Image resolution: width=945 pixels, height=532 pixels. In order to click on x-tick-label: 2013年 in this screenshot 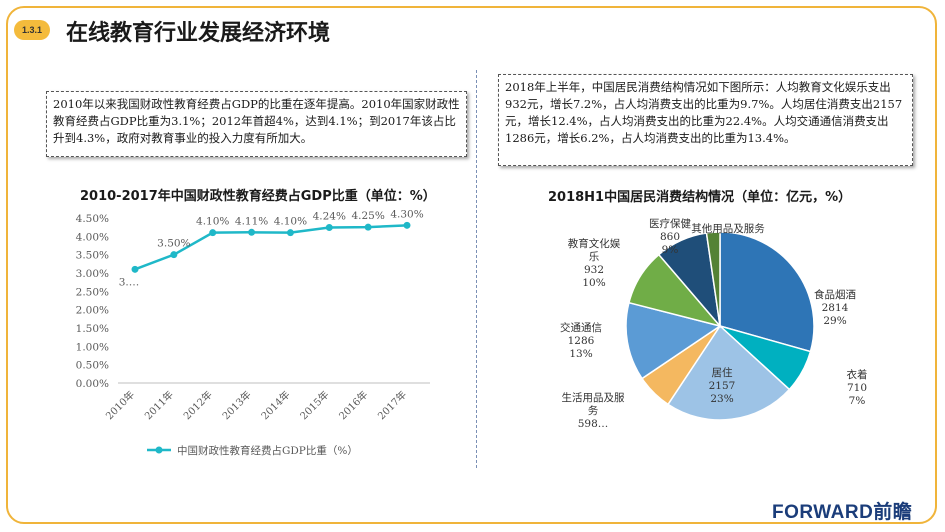, I will do `click(236, 405)`.